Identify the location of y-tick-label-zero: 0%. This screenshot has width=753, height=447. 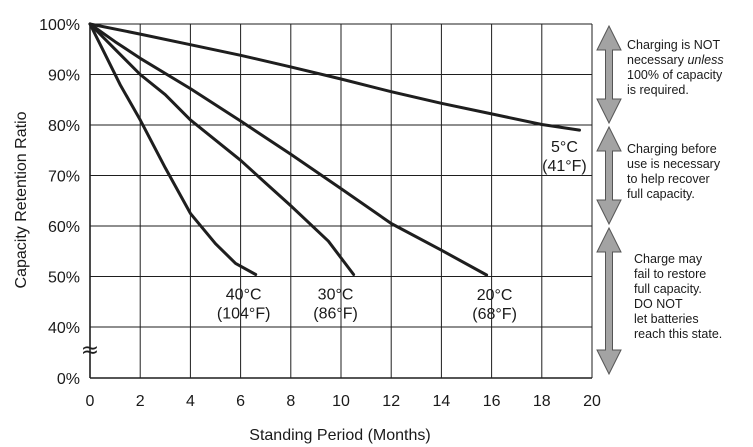
(68, 379).